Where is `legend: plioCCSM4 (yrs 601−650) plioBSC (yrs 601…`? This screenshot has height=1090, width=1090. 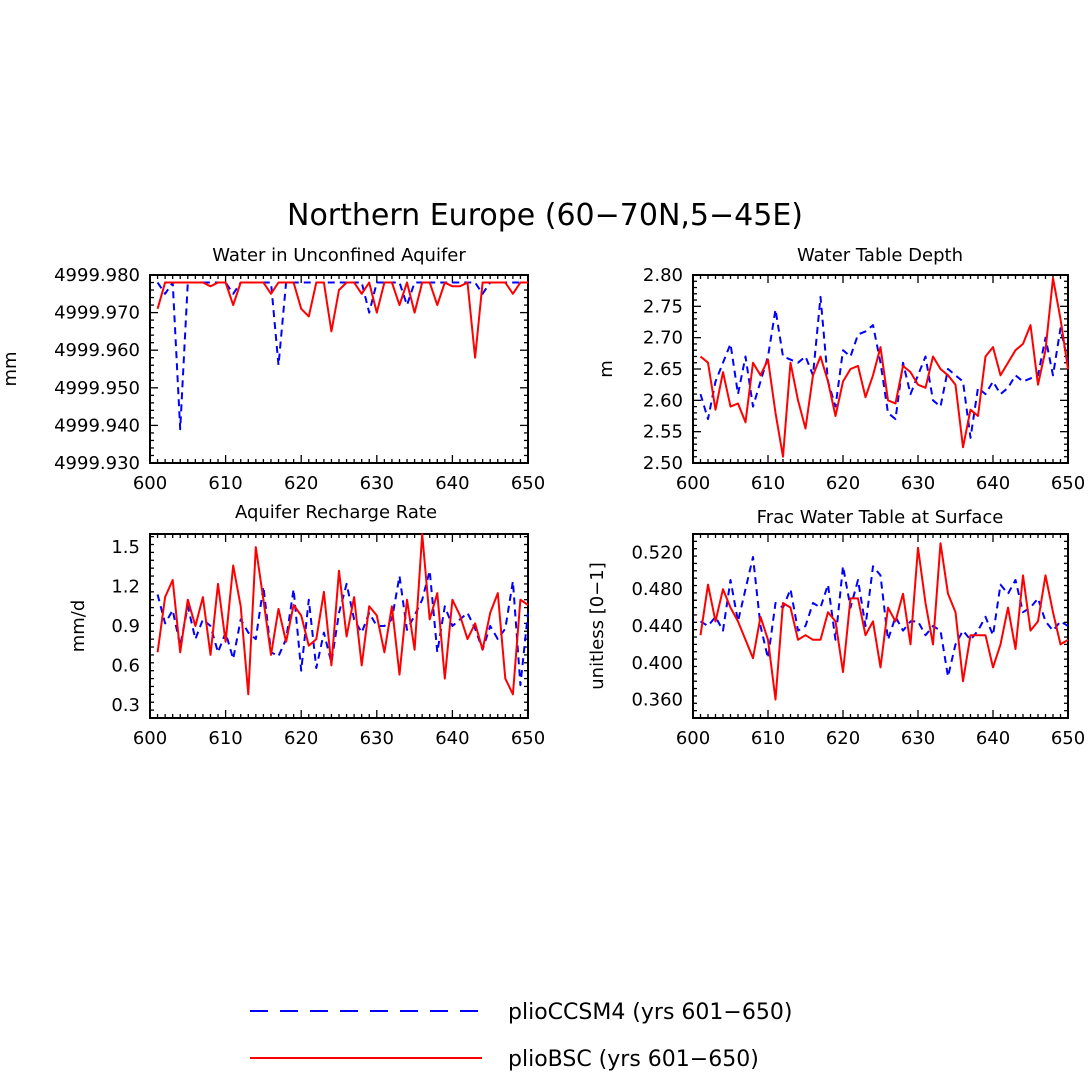 legend: plioCCSM4 (yrs 601−650) plioBSC (yrs 601… is located at coordinates (521, 1036).